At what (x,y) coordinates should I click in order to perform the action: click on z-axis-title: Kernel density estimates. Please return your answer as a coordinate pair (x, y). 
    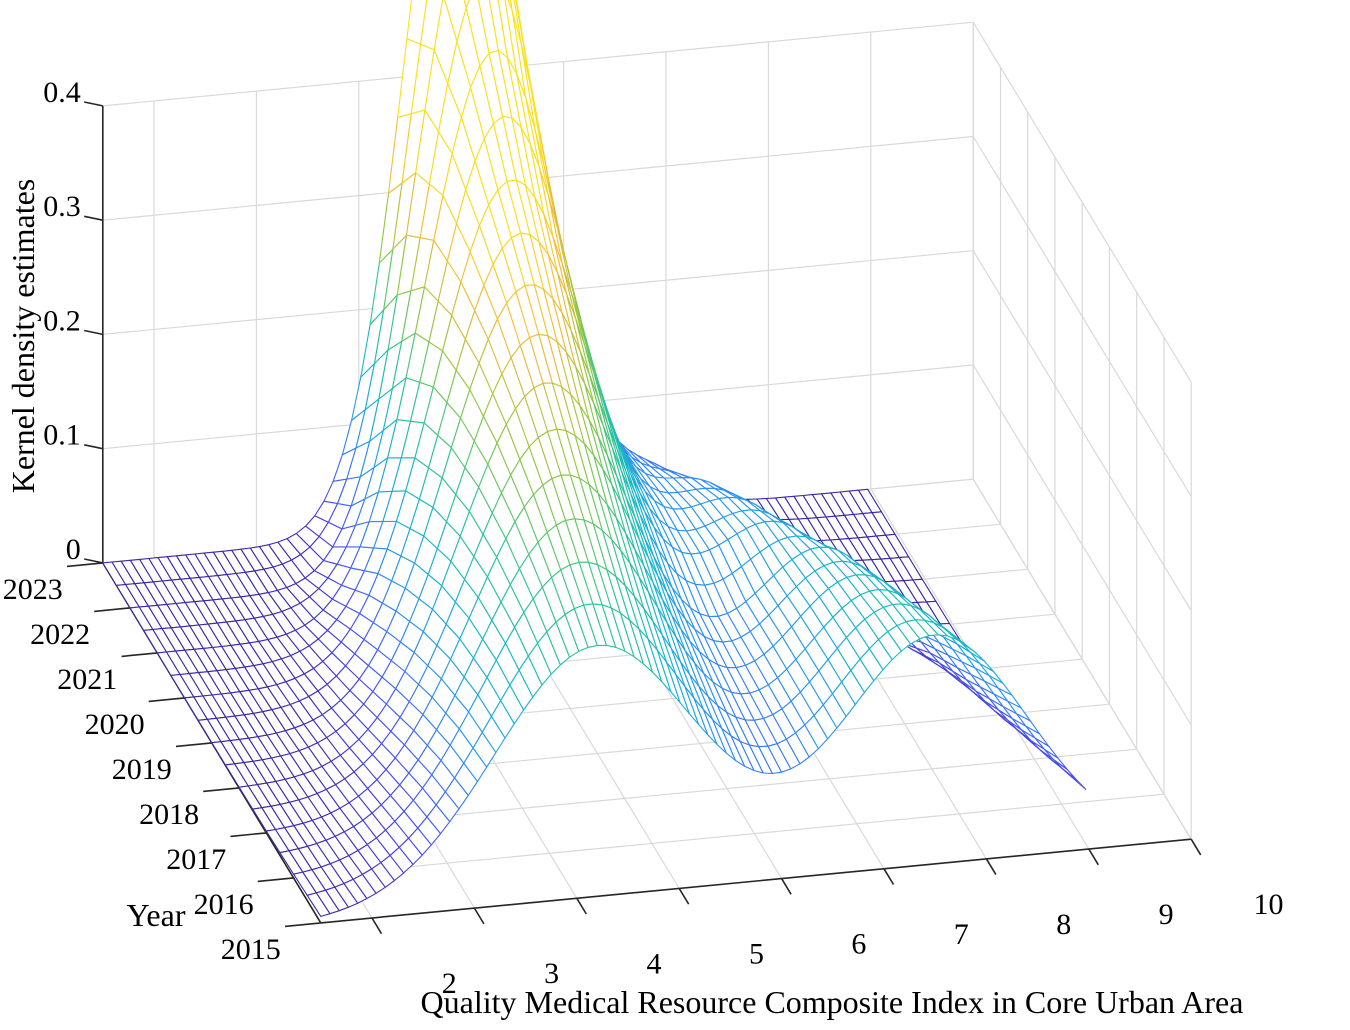
    Looking at the image, I should click on (23, 336).